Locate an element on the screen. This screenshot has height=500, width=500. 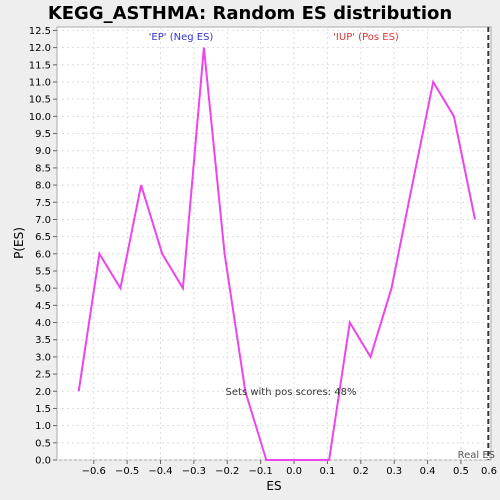
y-tick-label: 6.0 is located at coordinates (43, 254).